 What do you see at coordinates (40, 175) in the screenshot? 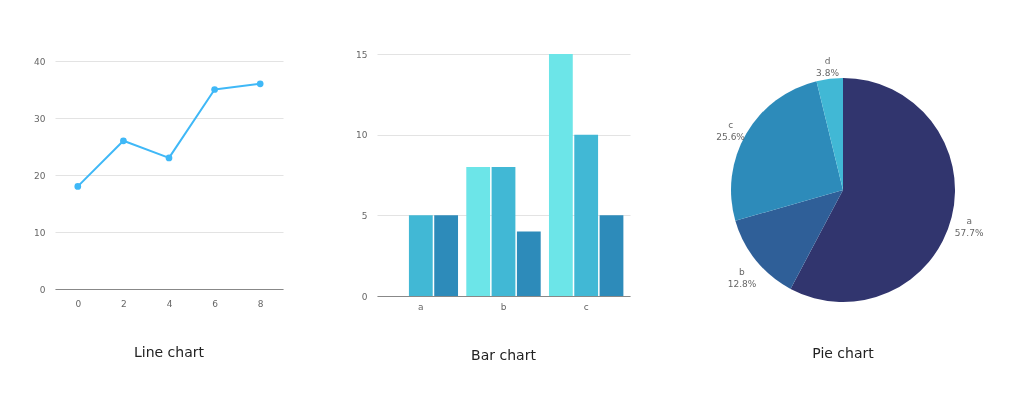
I see `y-tick-label: 20` at bounding box center [40, 175].